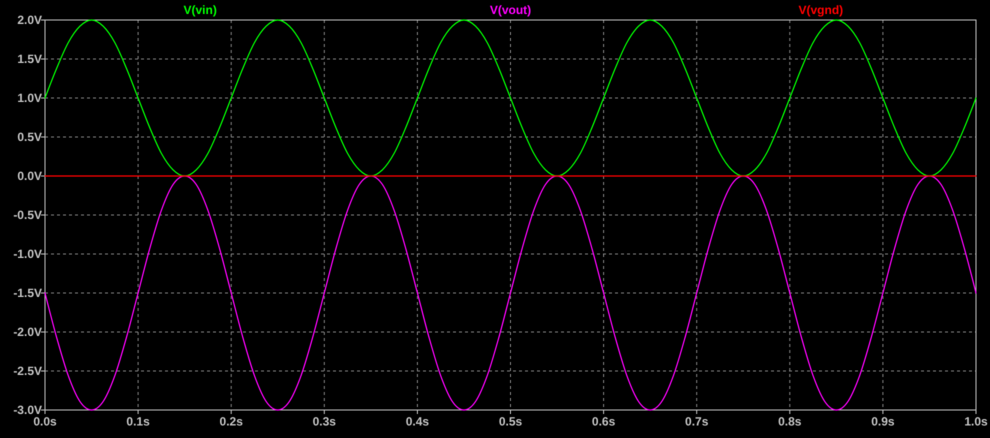 The height and width of the screenshot is (438, 990). What do you see at coordinates (27, 293) in the screenshot?
I see `y-tick-label: -1.5V` at bounding box center [27, 293].